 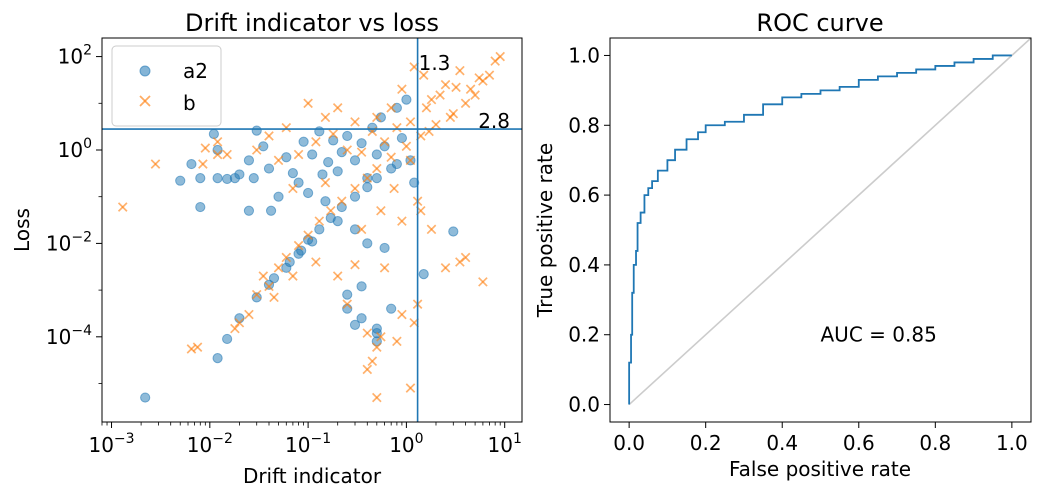 What do you see at coordinates (782, 443) in the screenshot?
I see `x-tick-label: 0.4` at bounding box center [782, 443].